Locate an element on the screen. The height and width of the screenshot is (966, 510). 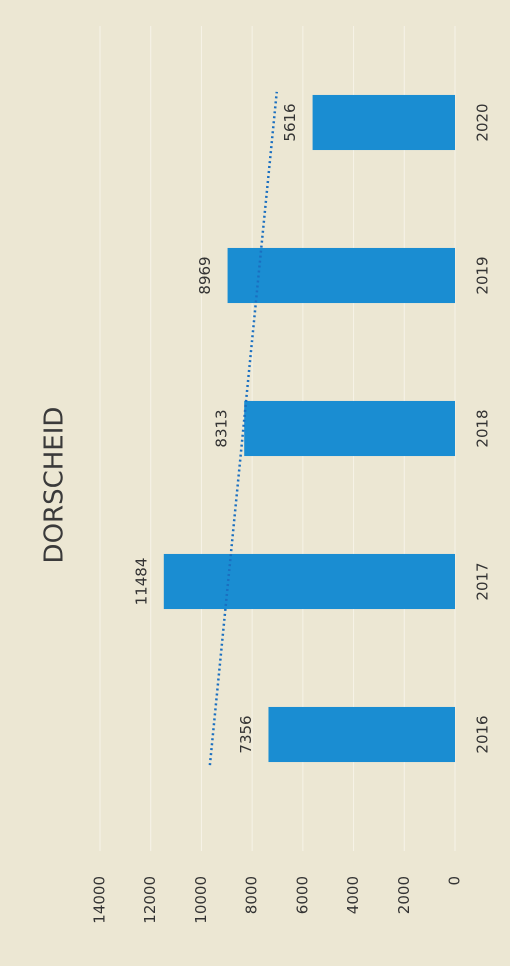
y-tick-label: 6000 is located at coordinates (302, 895).